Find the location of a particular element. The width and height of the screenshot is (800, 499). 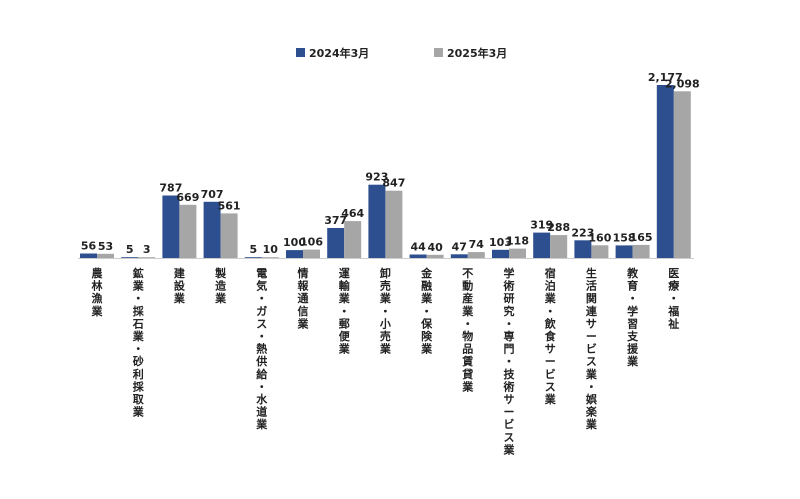

value-label-s2-1: 3 is located at coordinates (147, 249).